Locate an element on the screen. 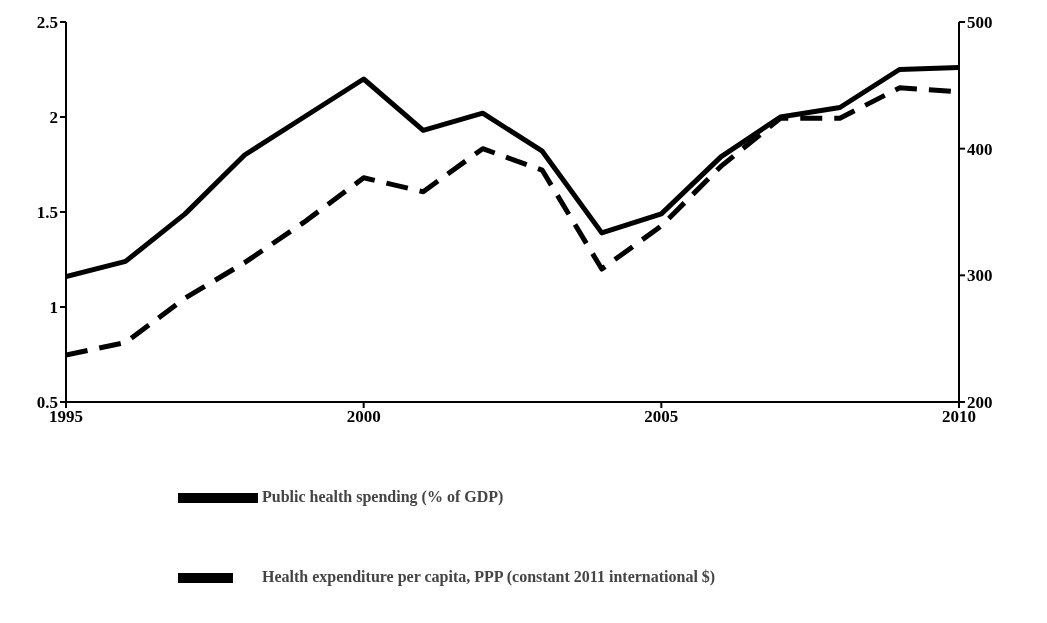 The width and height of the screenshot is (1047, 623). x-tick-label: 2005 is located at coordinates (661, 417).